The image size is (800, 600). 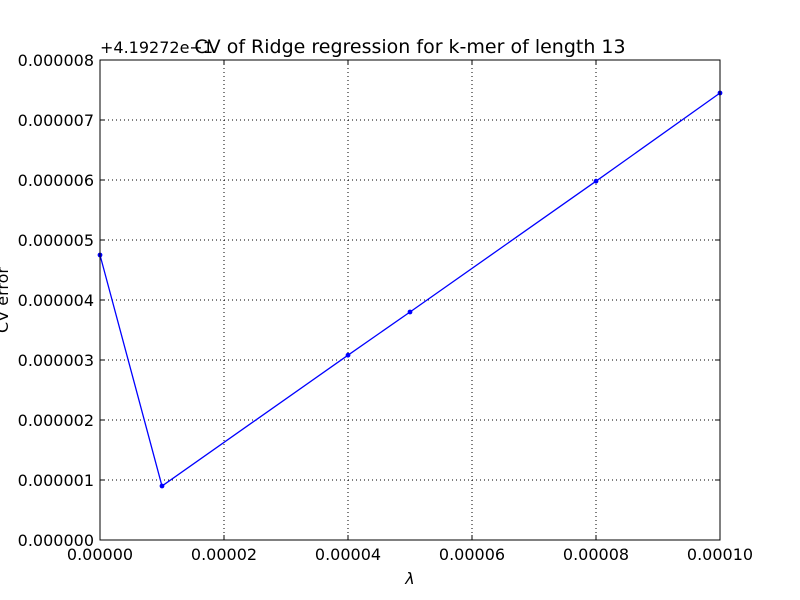 What do you see at coordinates (56, 180) in the screenshot?
I see `y-tick-label: 0.000006` at bounding box center [56, 180].